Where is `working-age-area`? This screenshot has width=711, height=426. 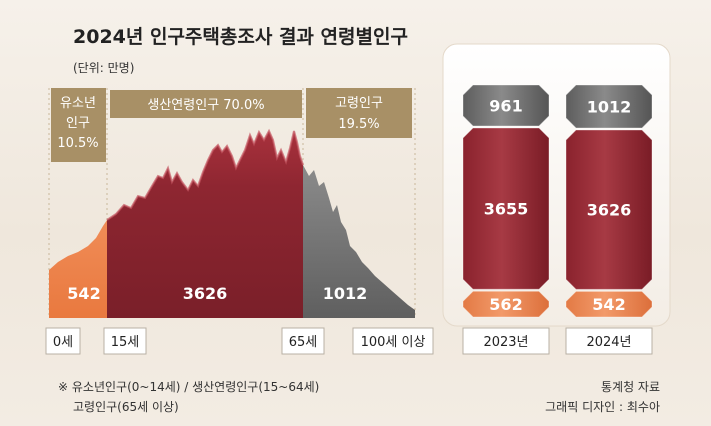
working-age-area is located at coordinates (205, 224).